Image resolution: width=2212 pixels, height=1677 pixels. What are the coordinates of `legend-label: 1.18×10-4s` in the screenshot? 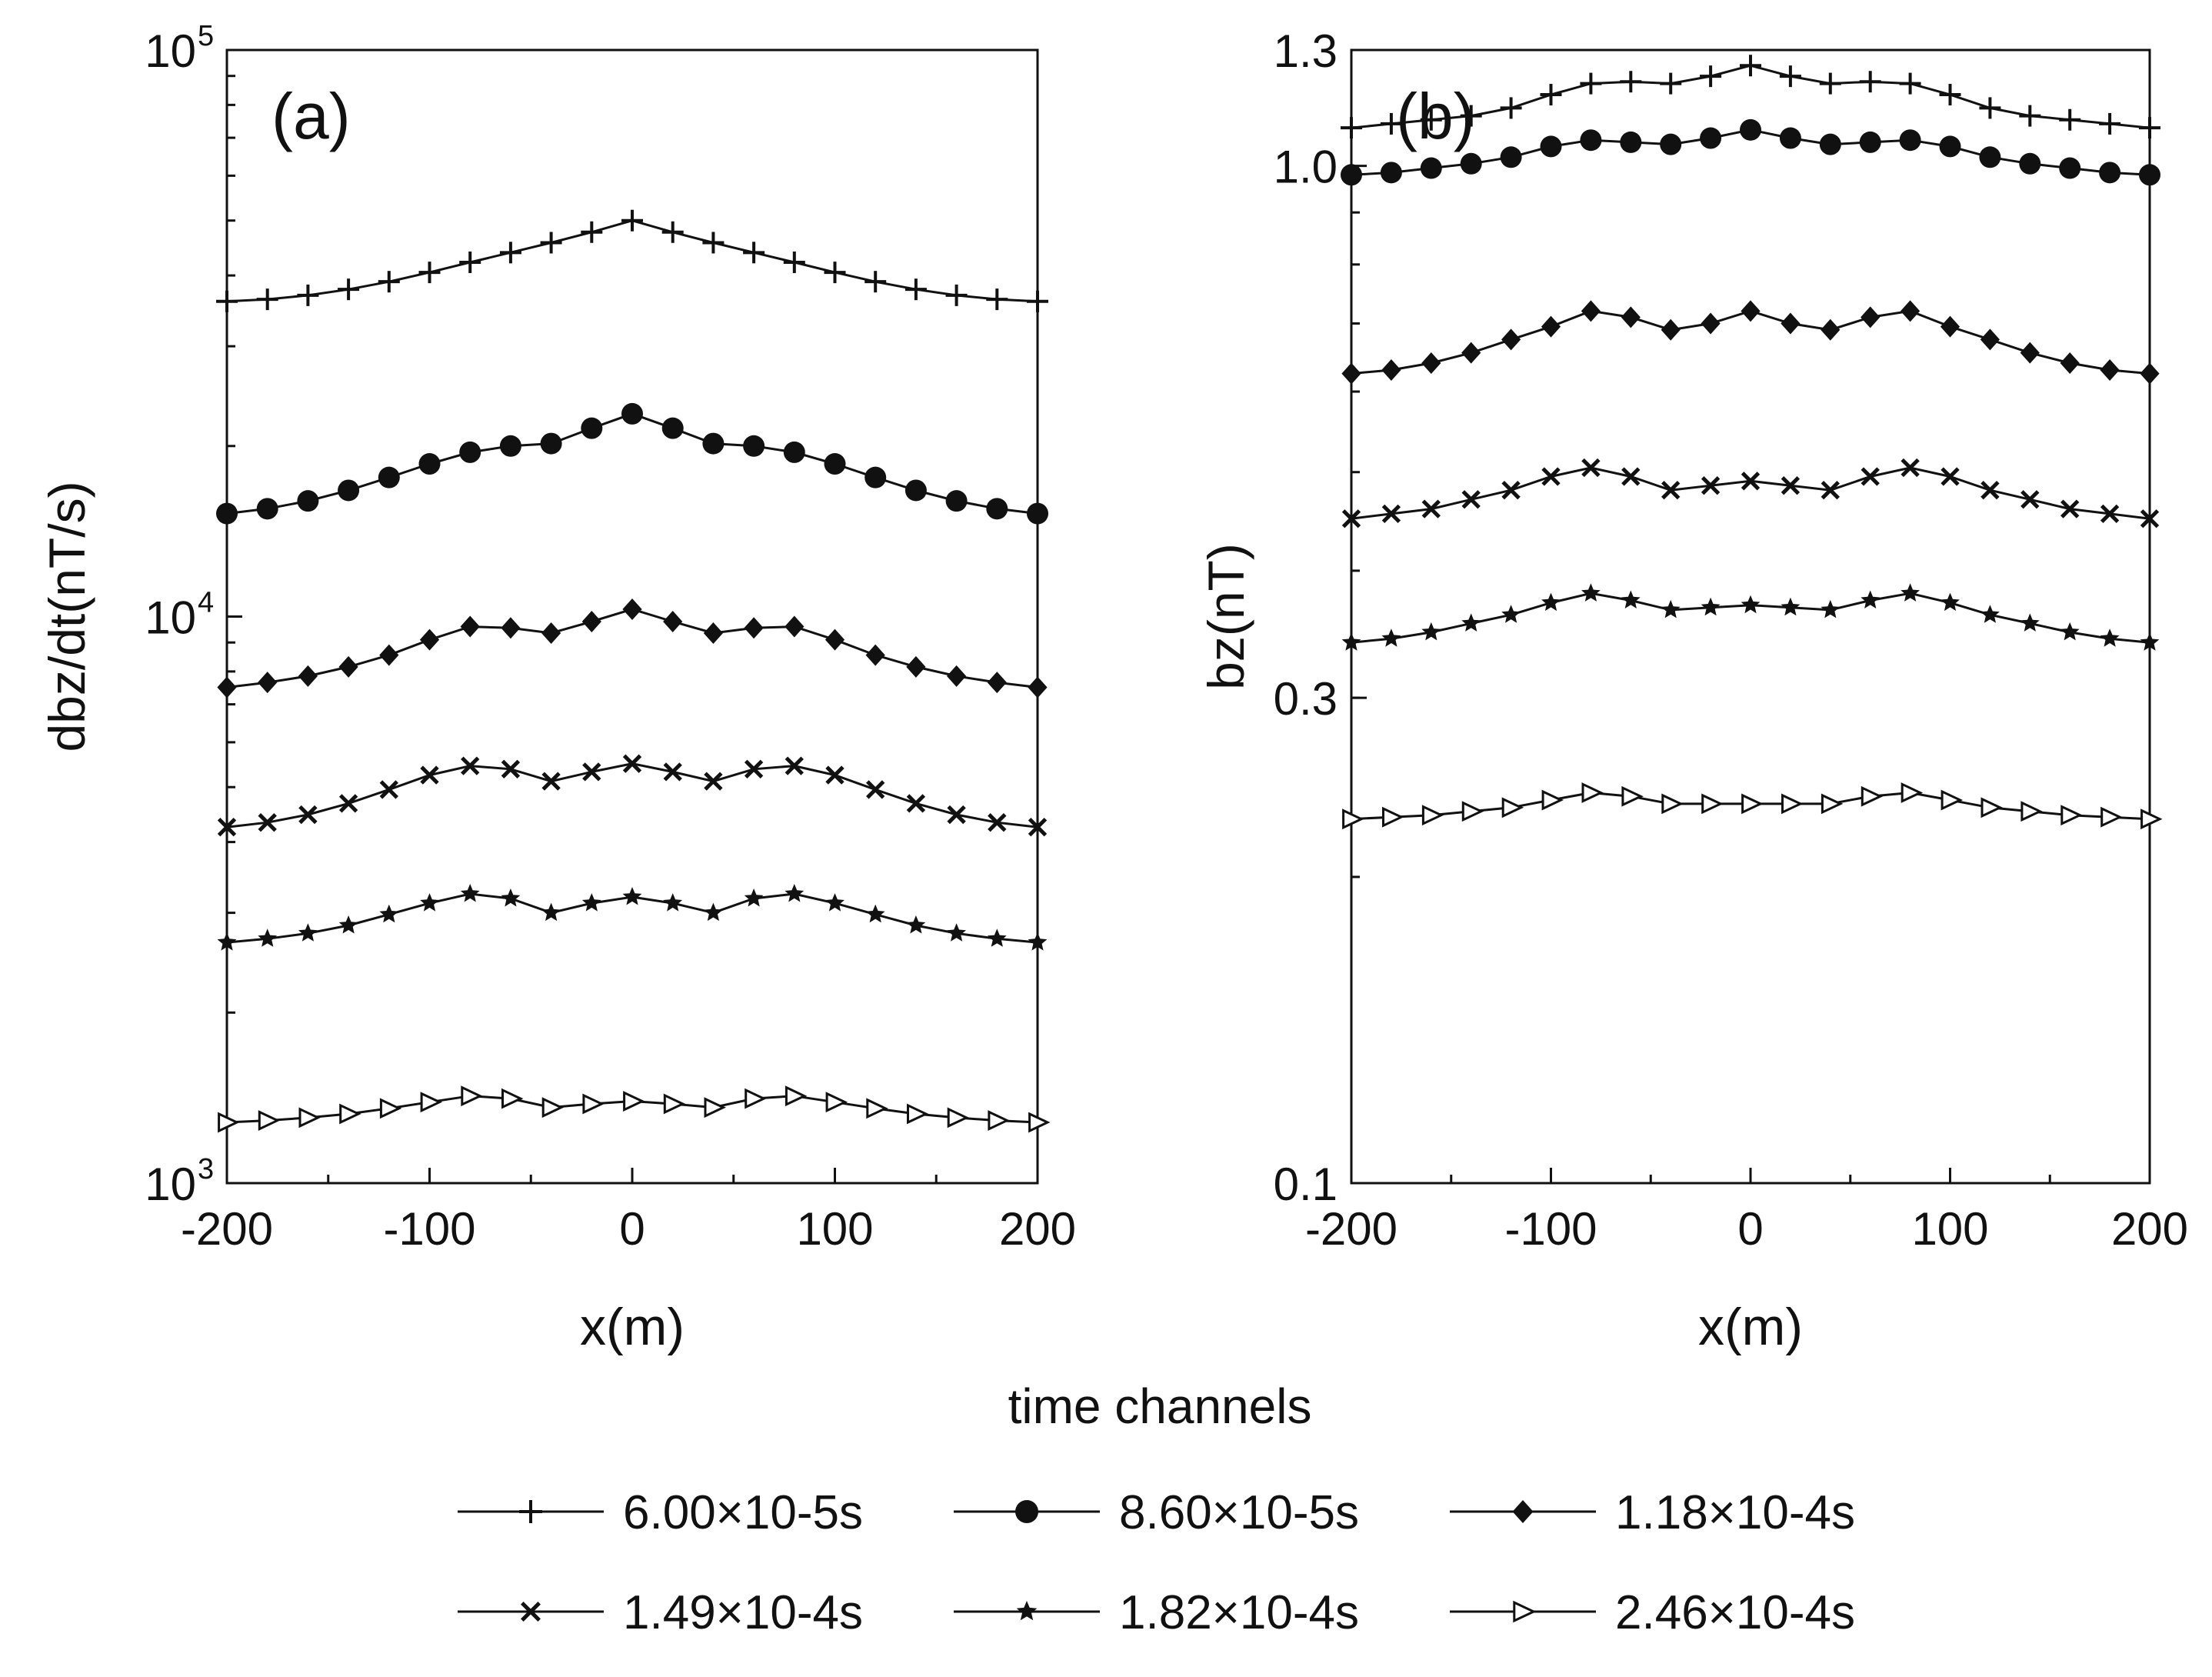 It's located at (1735, 1512).